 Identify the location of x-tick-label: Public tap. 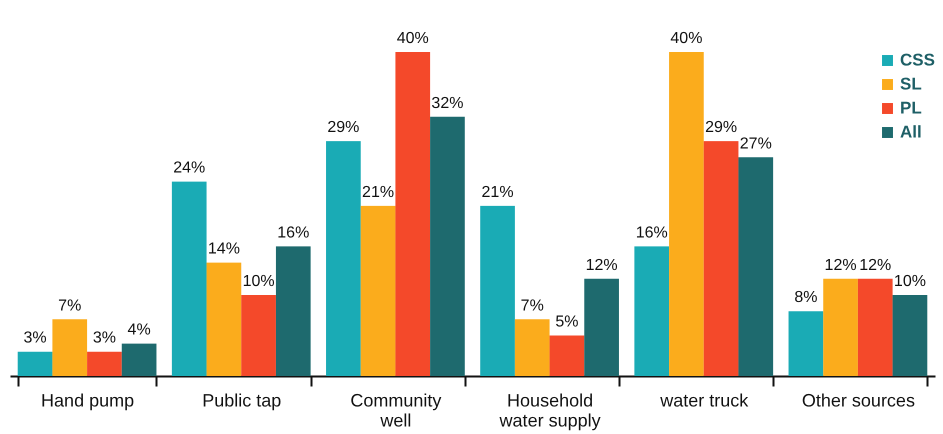
(242, 400).